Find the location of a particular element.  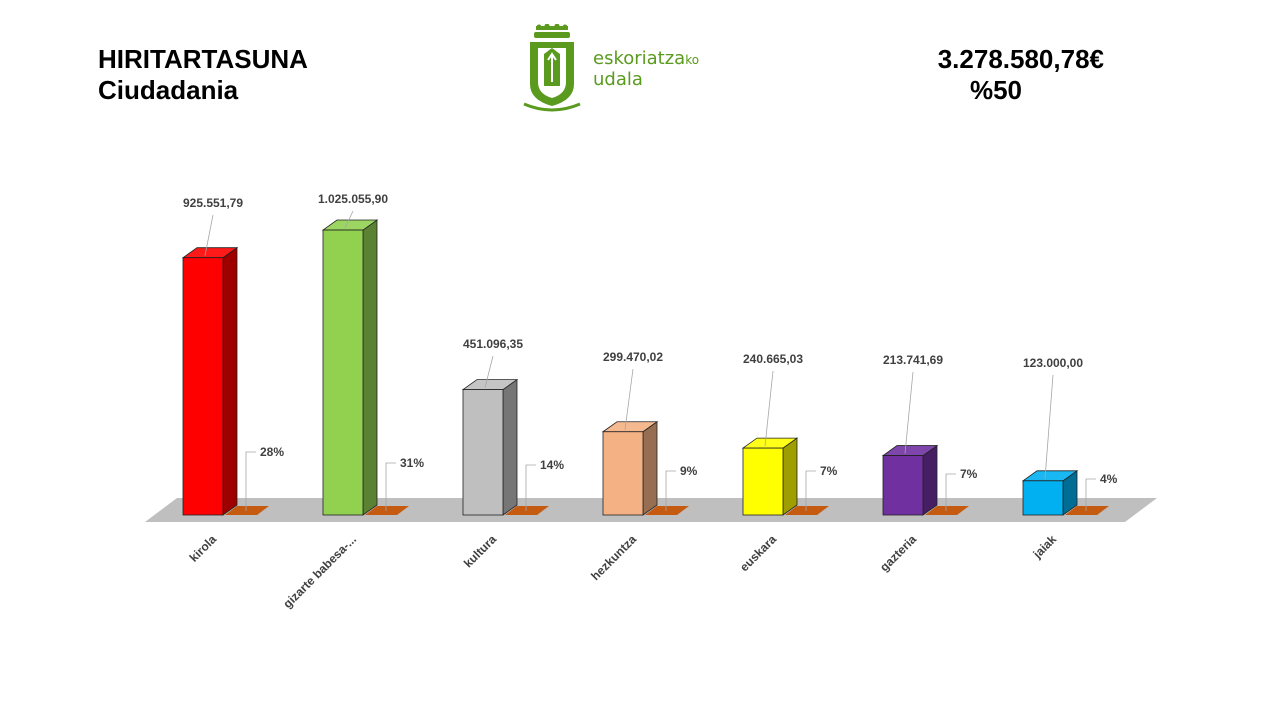

bar-euskara-side is located at coordinates (790, 476).